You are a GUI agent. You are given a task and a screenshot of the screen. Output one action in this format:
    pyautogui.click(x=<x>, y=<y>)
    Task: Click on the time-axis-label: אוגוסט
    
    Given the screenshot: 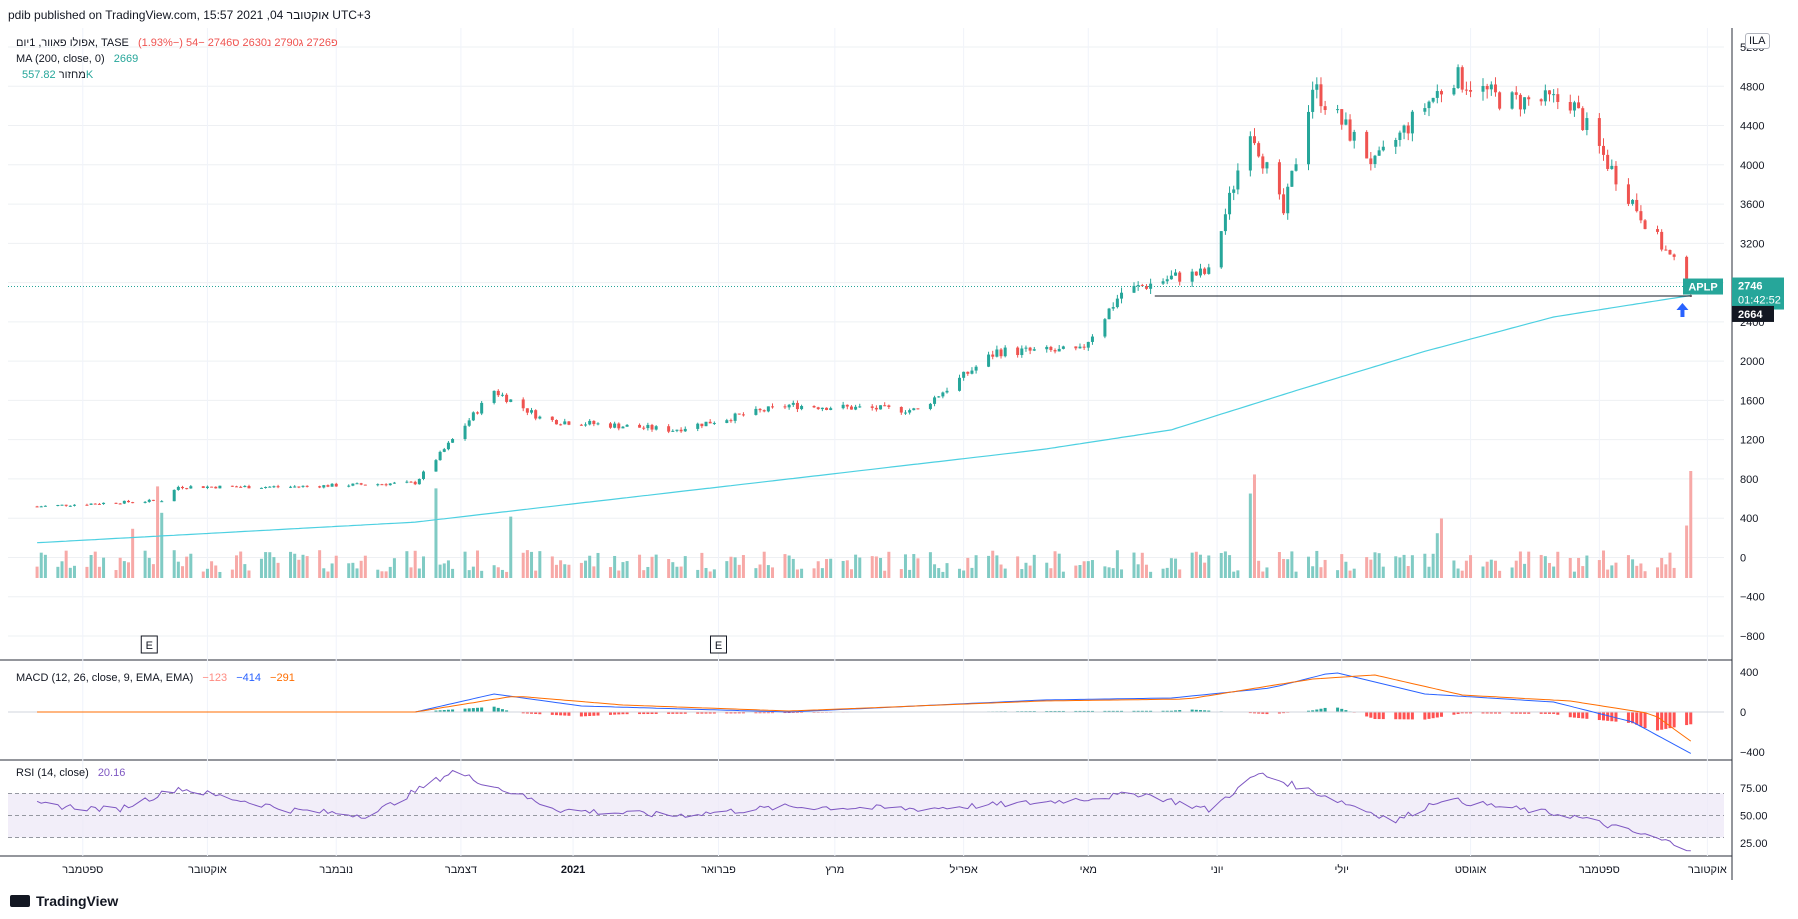 What is the action you would take?
    pyautogui.click(x=1471, y=870)
    